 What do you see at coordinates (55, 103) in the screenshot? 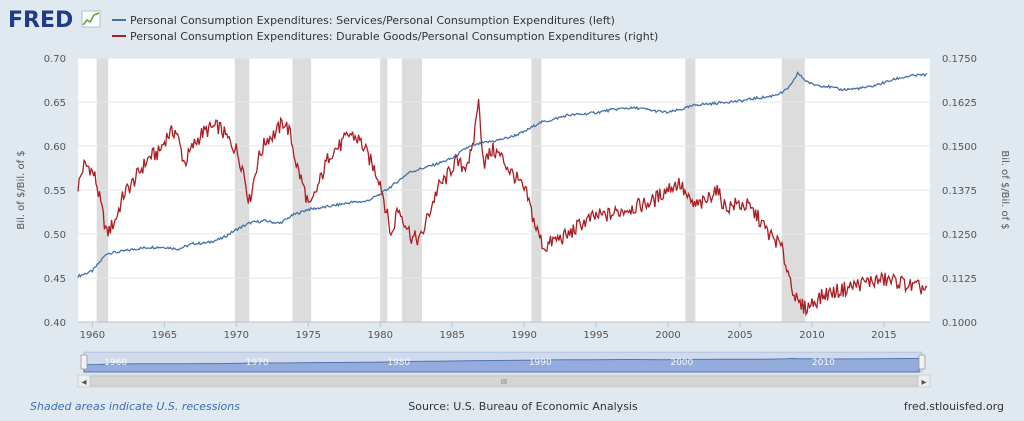
I see `y-left-tick-label: 0.65` at bounding box center [55, 103].